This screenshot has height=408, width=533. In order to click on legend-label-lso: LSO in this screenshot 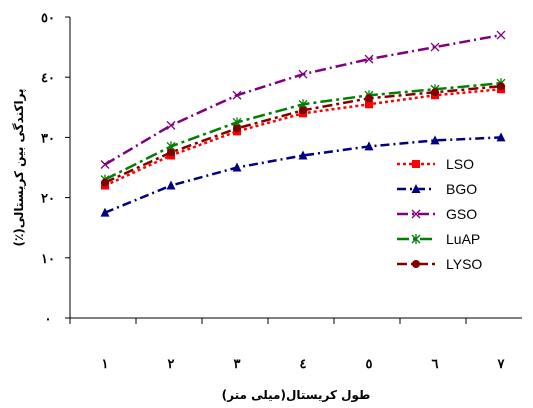, I will do `click(460, 164)`.